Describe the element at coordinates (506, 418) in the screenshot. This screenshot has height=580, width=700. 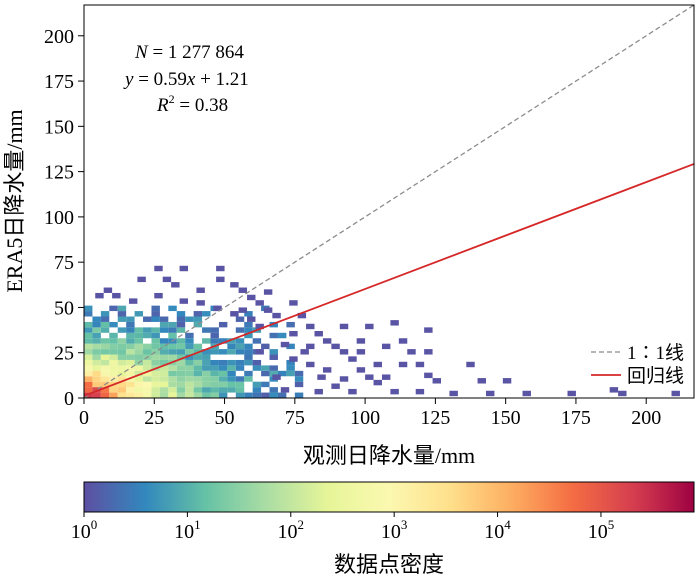
I see `x-tick-label: 150` at that location.